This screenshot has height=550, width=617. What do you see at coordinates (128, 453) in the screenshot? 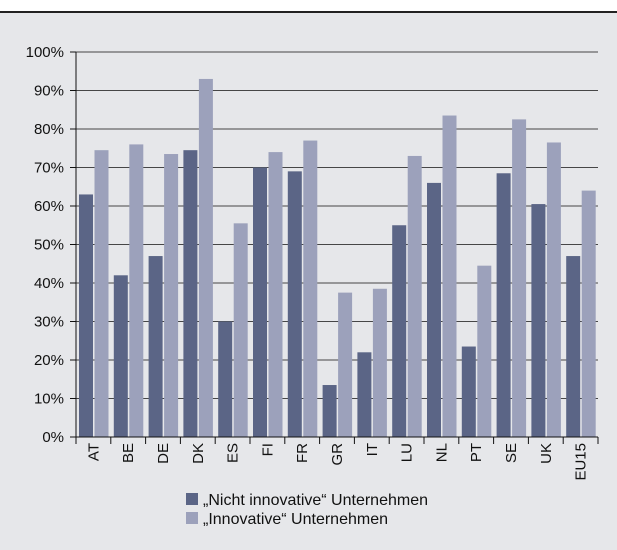
I see `x-tick-label: BE` at bounding box center [128, 453].